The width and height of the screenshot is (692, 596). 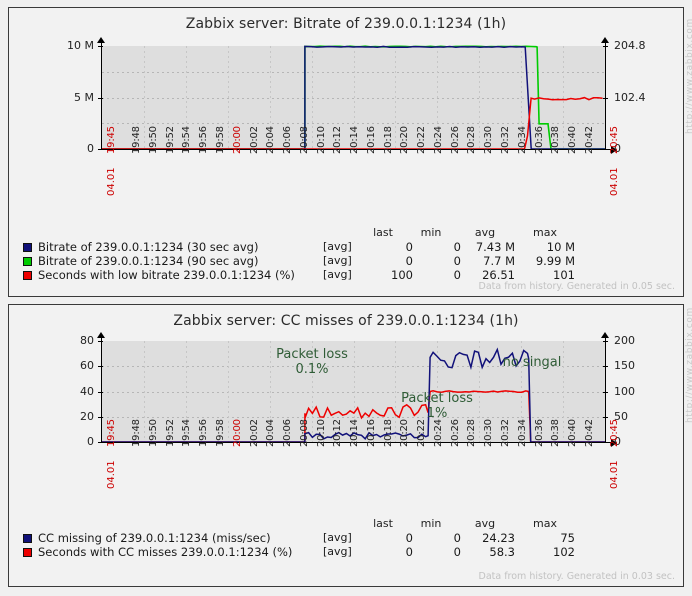 I want to click on plot-svg-cc-misses, so click(x=353, y=392).